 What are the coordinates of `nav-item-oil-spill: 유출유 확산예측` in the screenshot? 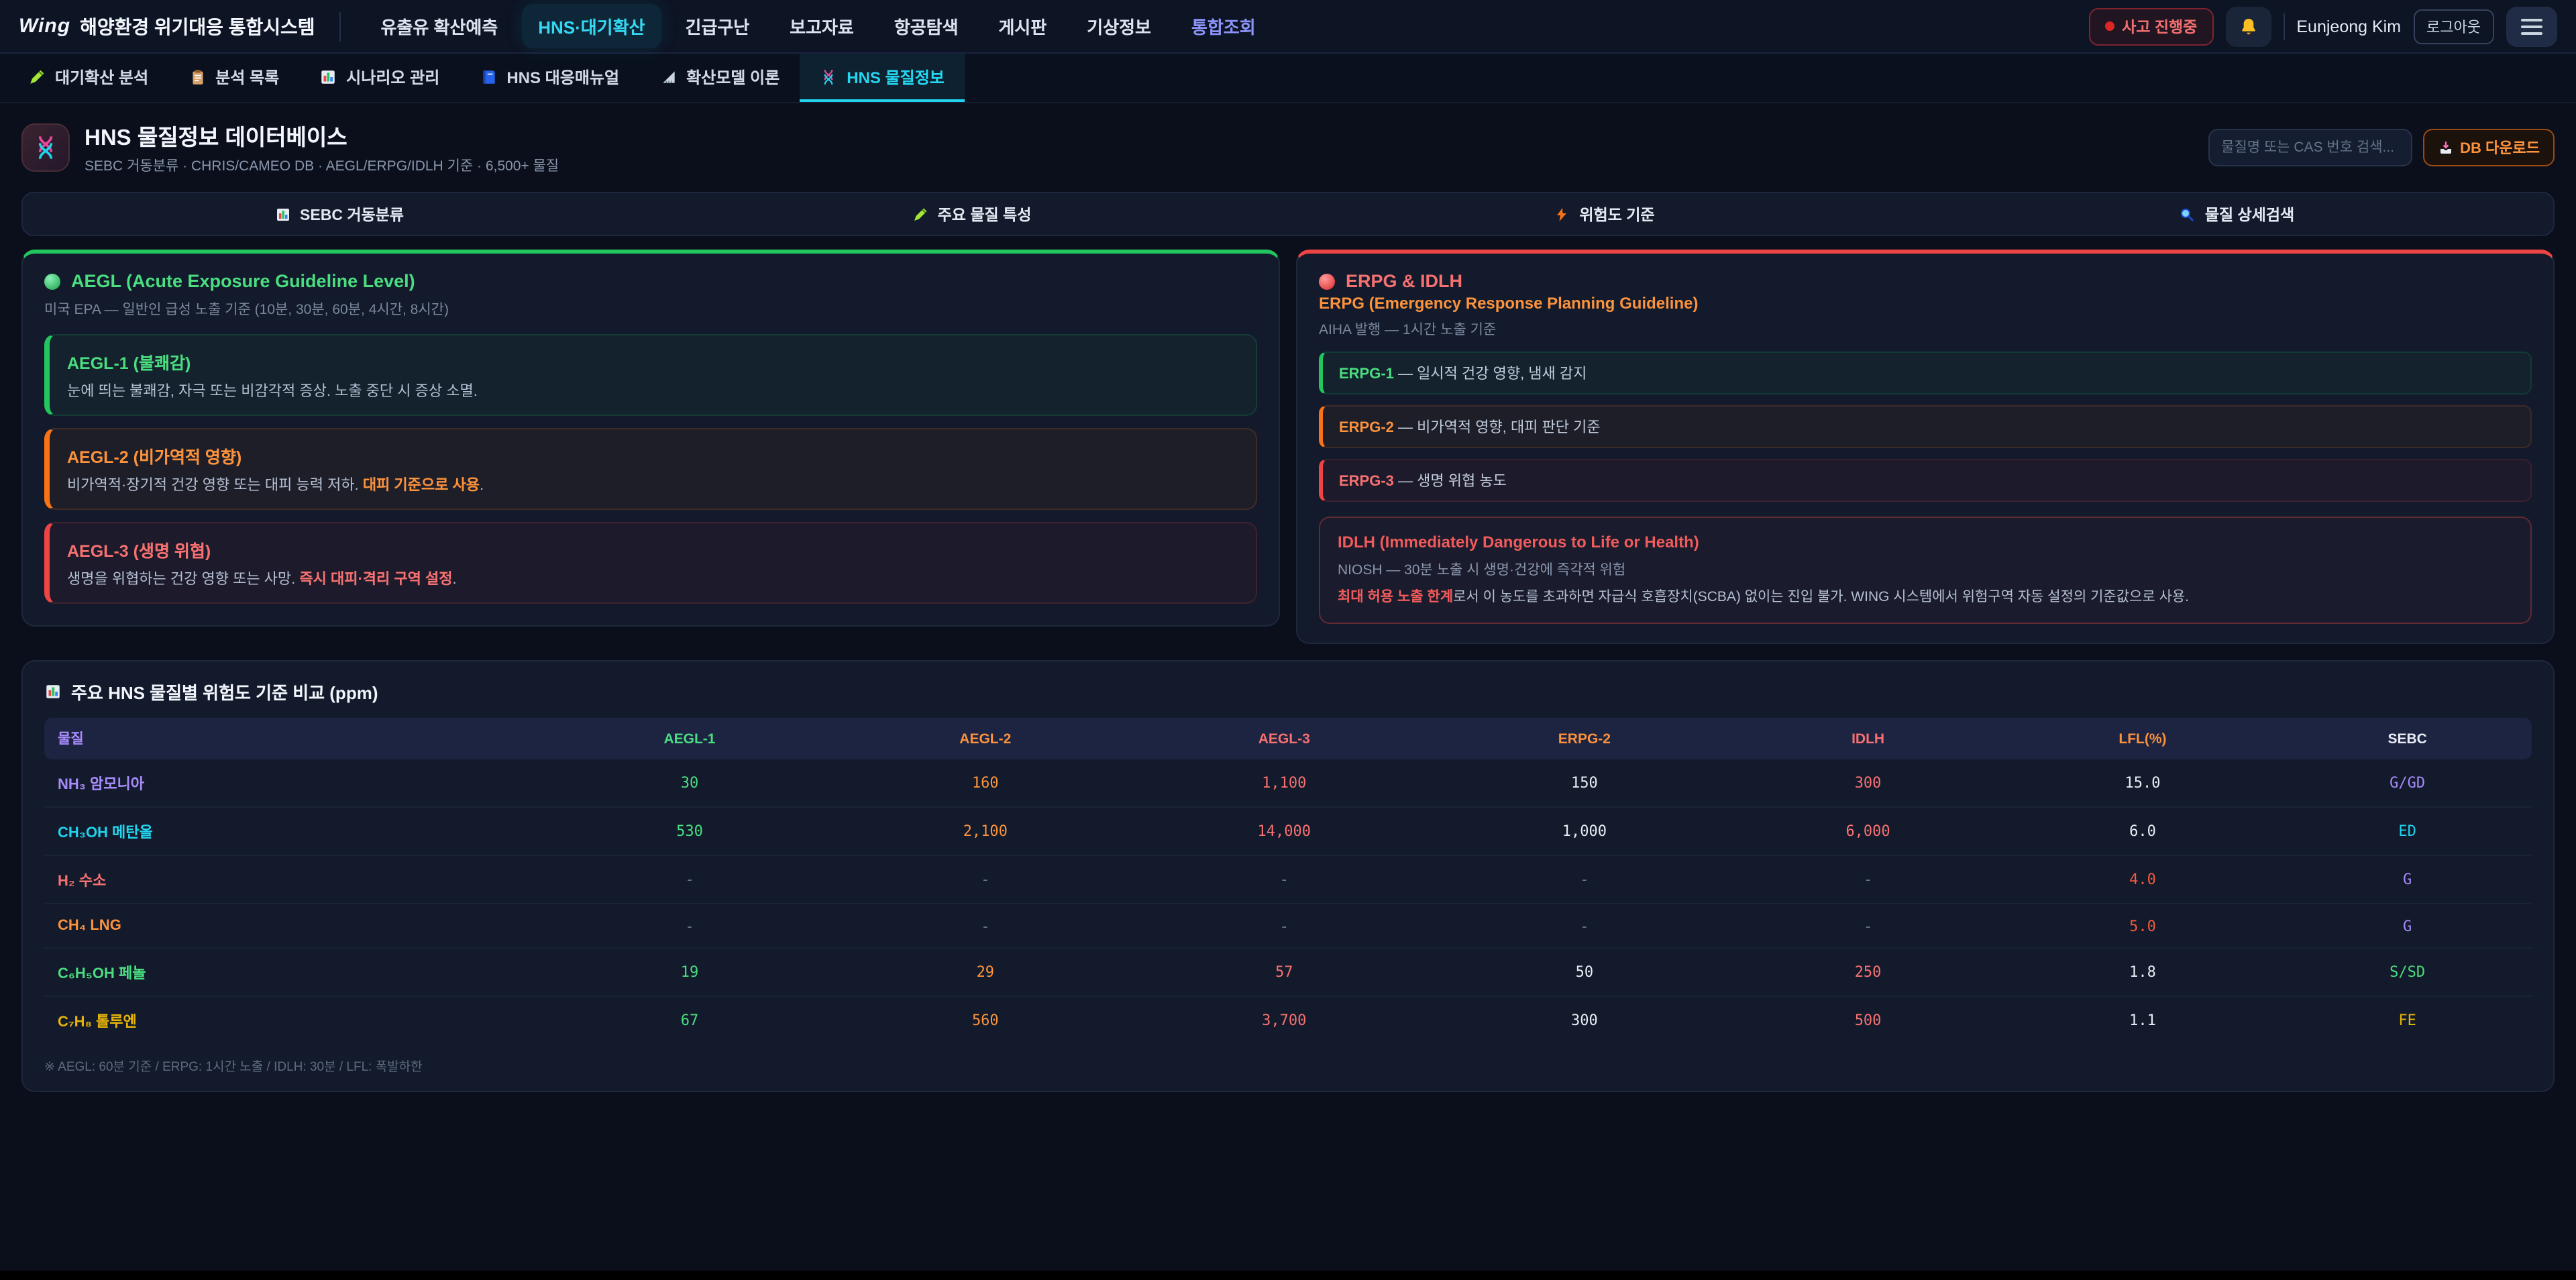 It's located at (439, 27).